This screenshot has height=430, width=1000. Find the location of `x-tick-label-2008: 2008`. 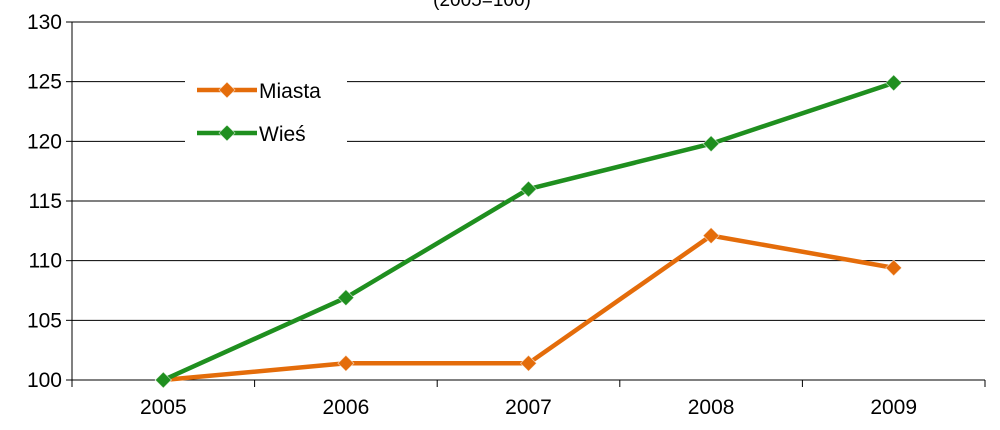

x-tick-label-2008: 2008 is located at coordinates (711, 407).